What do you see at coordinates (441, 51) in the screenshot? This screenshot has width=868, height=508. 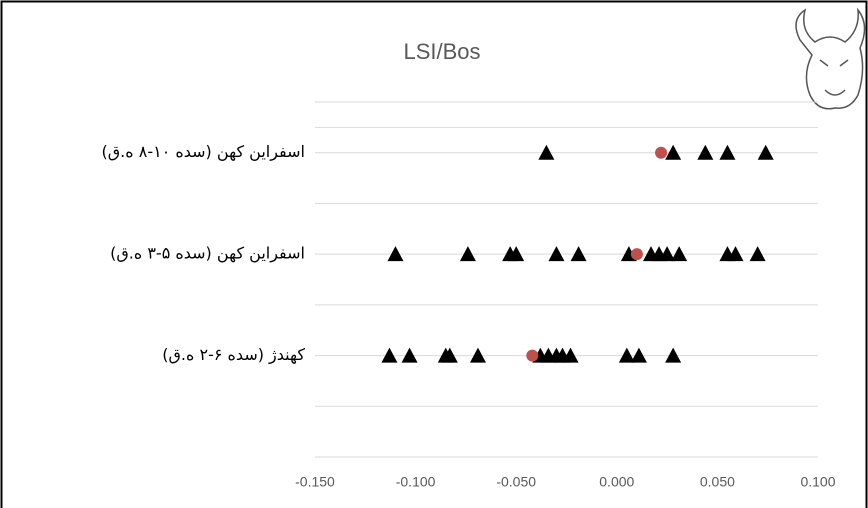 I see `chart-title: LSI/Bos` at bounding box center [441, 51].